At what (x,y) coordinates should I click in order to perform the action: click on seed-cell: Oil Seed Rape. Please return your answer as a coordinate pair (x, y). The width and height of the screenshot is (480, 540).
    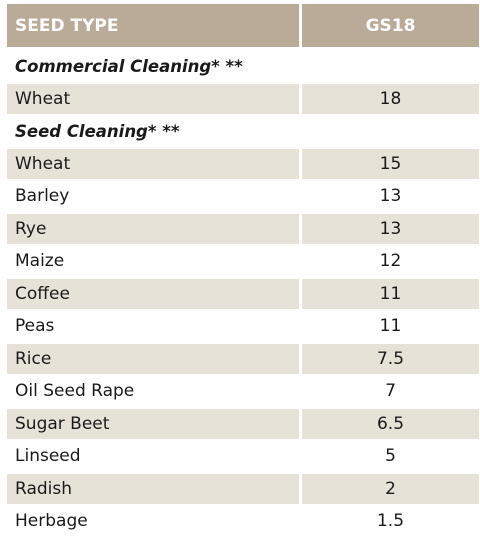
    Looking at the image, I should click on (75, 391).